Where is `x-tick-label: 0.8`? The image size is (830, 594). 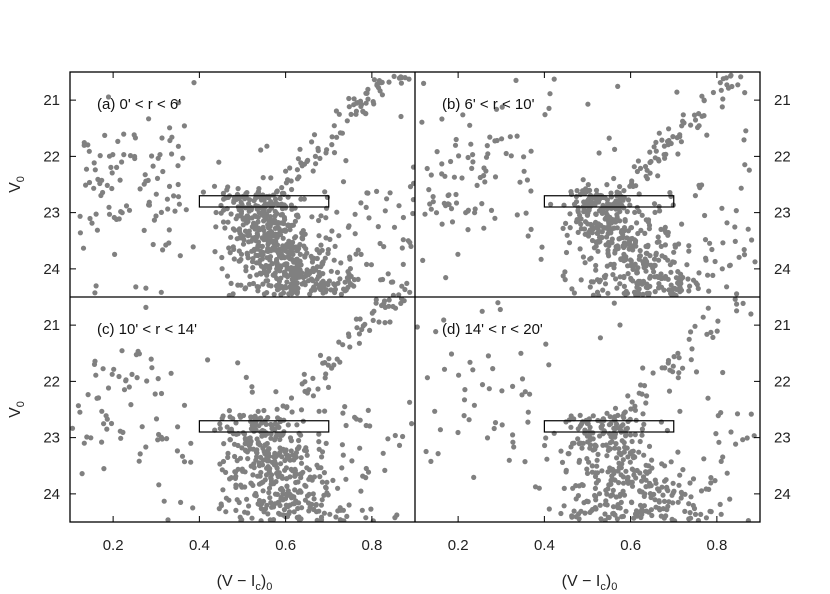
x-tick-label: 0.8 is located at coordinates (716, 545).